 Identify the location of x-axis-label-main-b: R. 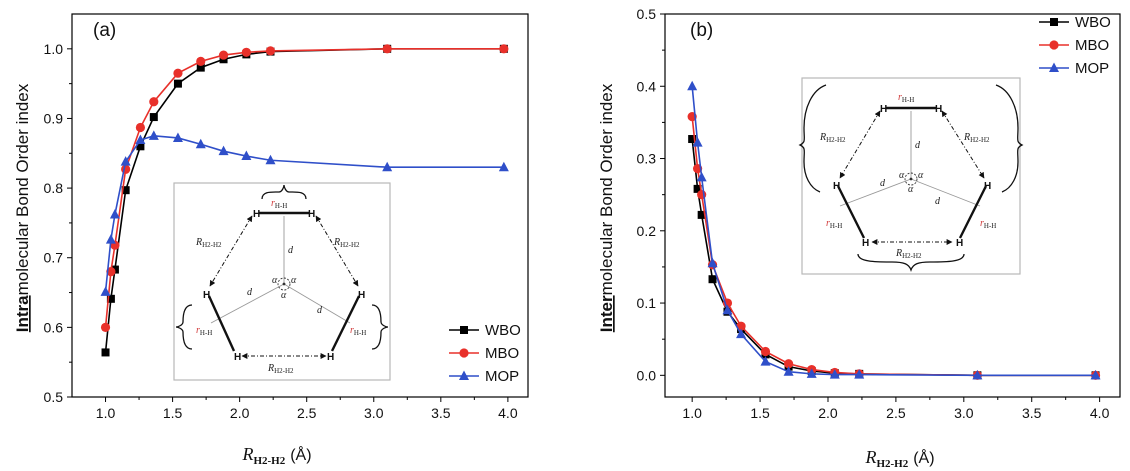
(870, 457).